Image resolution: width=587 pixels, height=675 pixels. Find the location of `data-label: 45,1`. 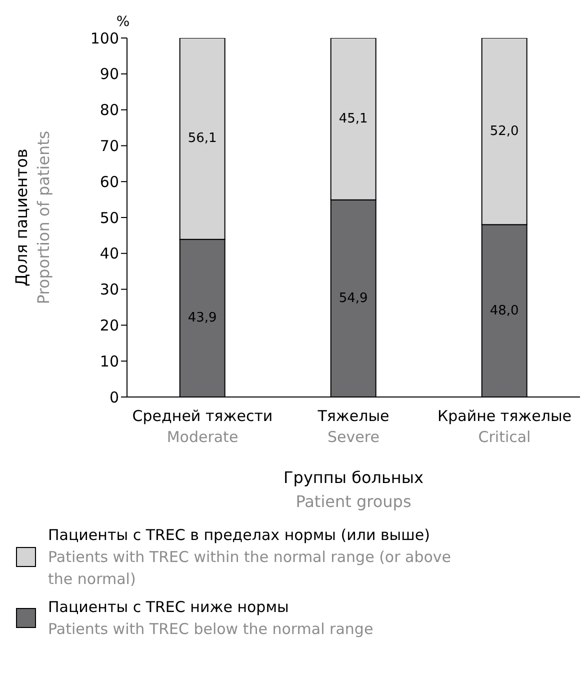

data-label: 45,1 is located at coordinates (353, 119).